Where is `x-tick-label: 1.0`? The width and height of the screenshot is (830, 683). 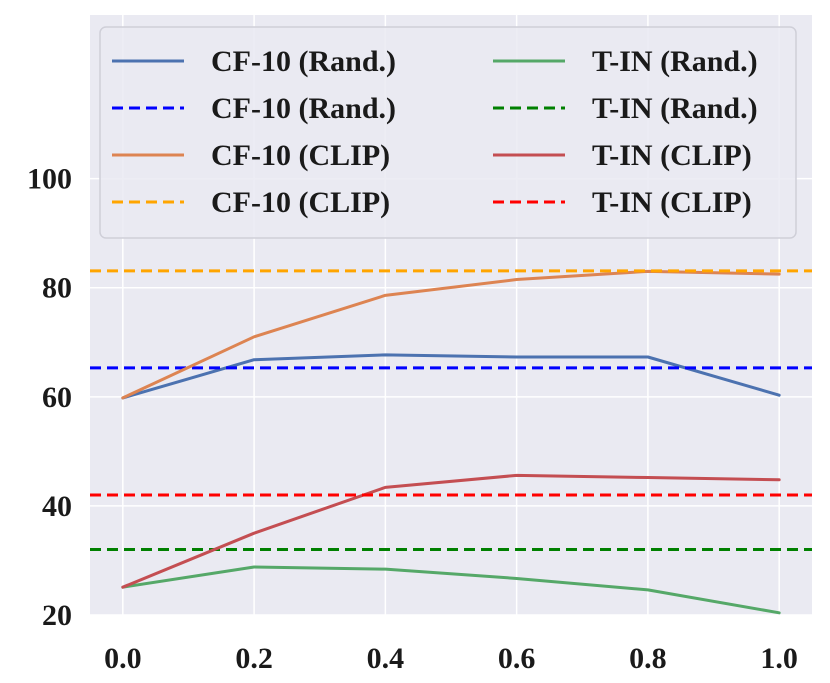
x-tick-label: 1.0 is located at coordinates (779, 658).